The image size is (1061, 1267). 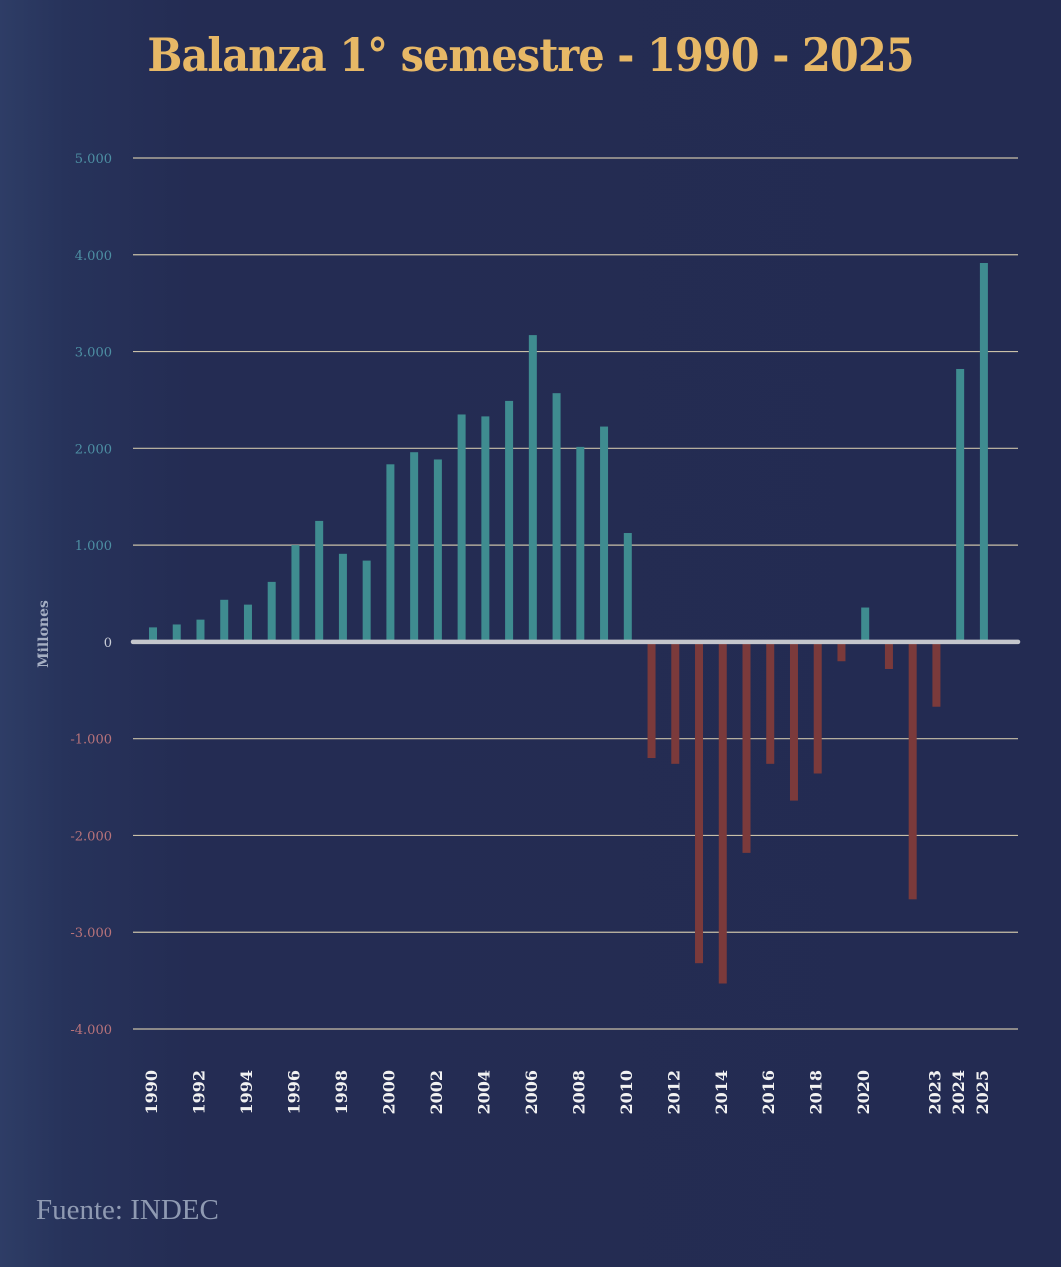 What do you see at coordinates (768, 1092) in the screenshot?
I see `x-tick-label: 2016` at bounding box center [768, 1092].